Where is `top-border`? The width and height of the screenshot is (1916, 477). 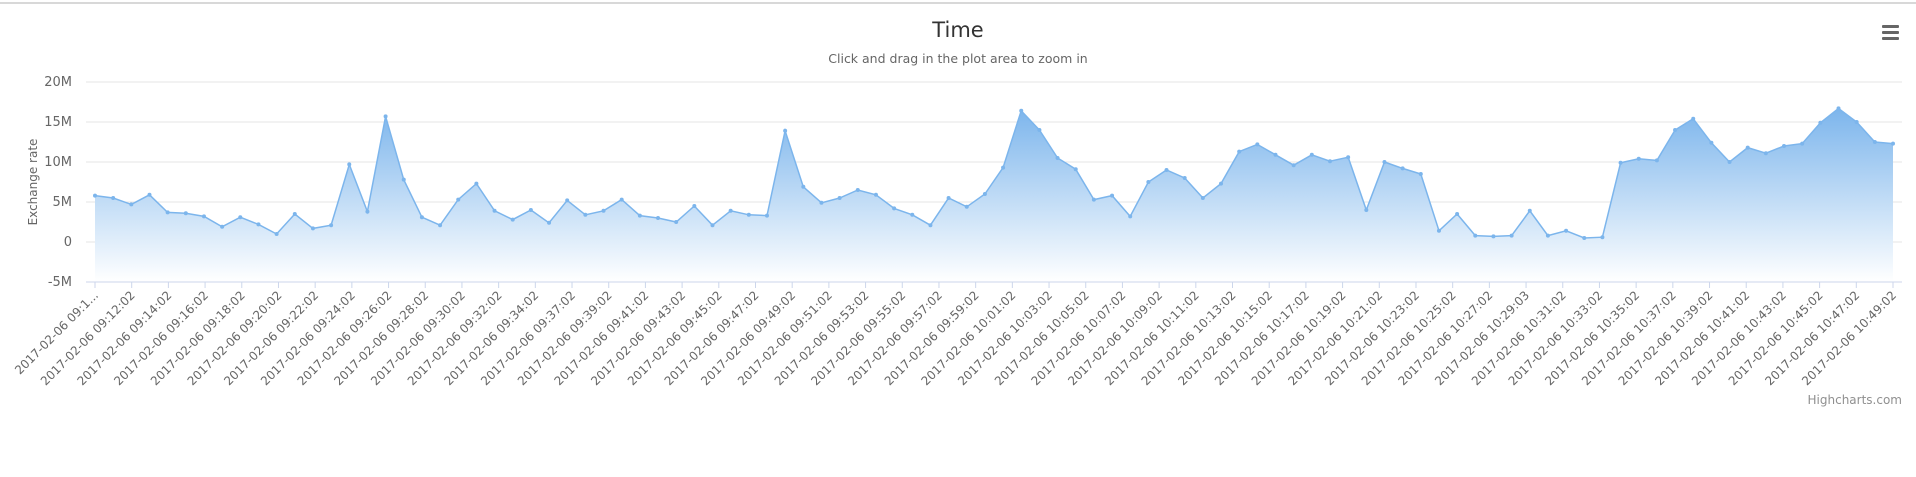 top-border is located at coordinates (958, 3).